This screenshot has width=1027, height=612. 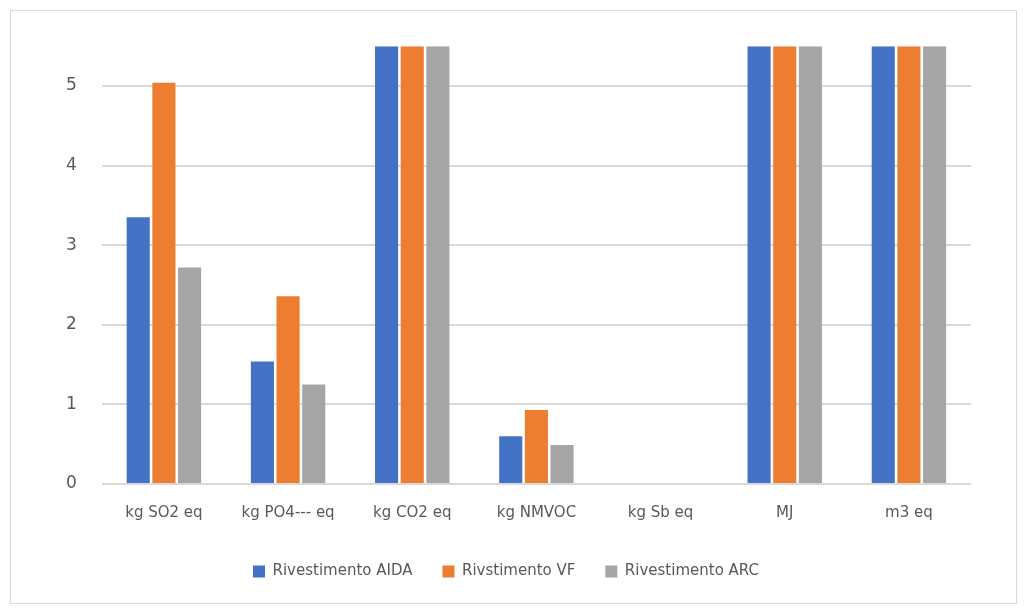 I want to click on y-tick-label: 4, so click(x=71, y=164).